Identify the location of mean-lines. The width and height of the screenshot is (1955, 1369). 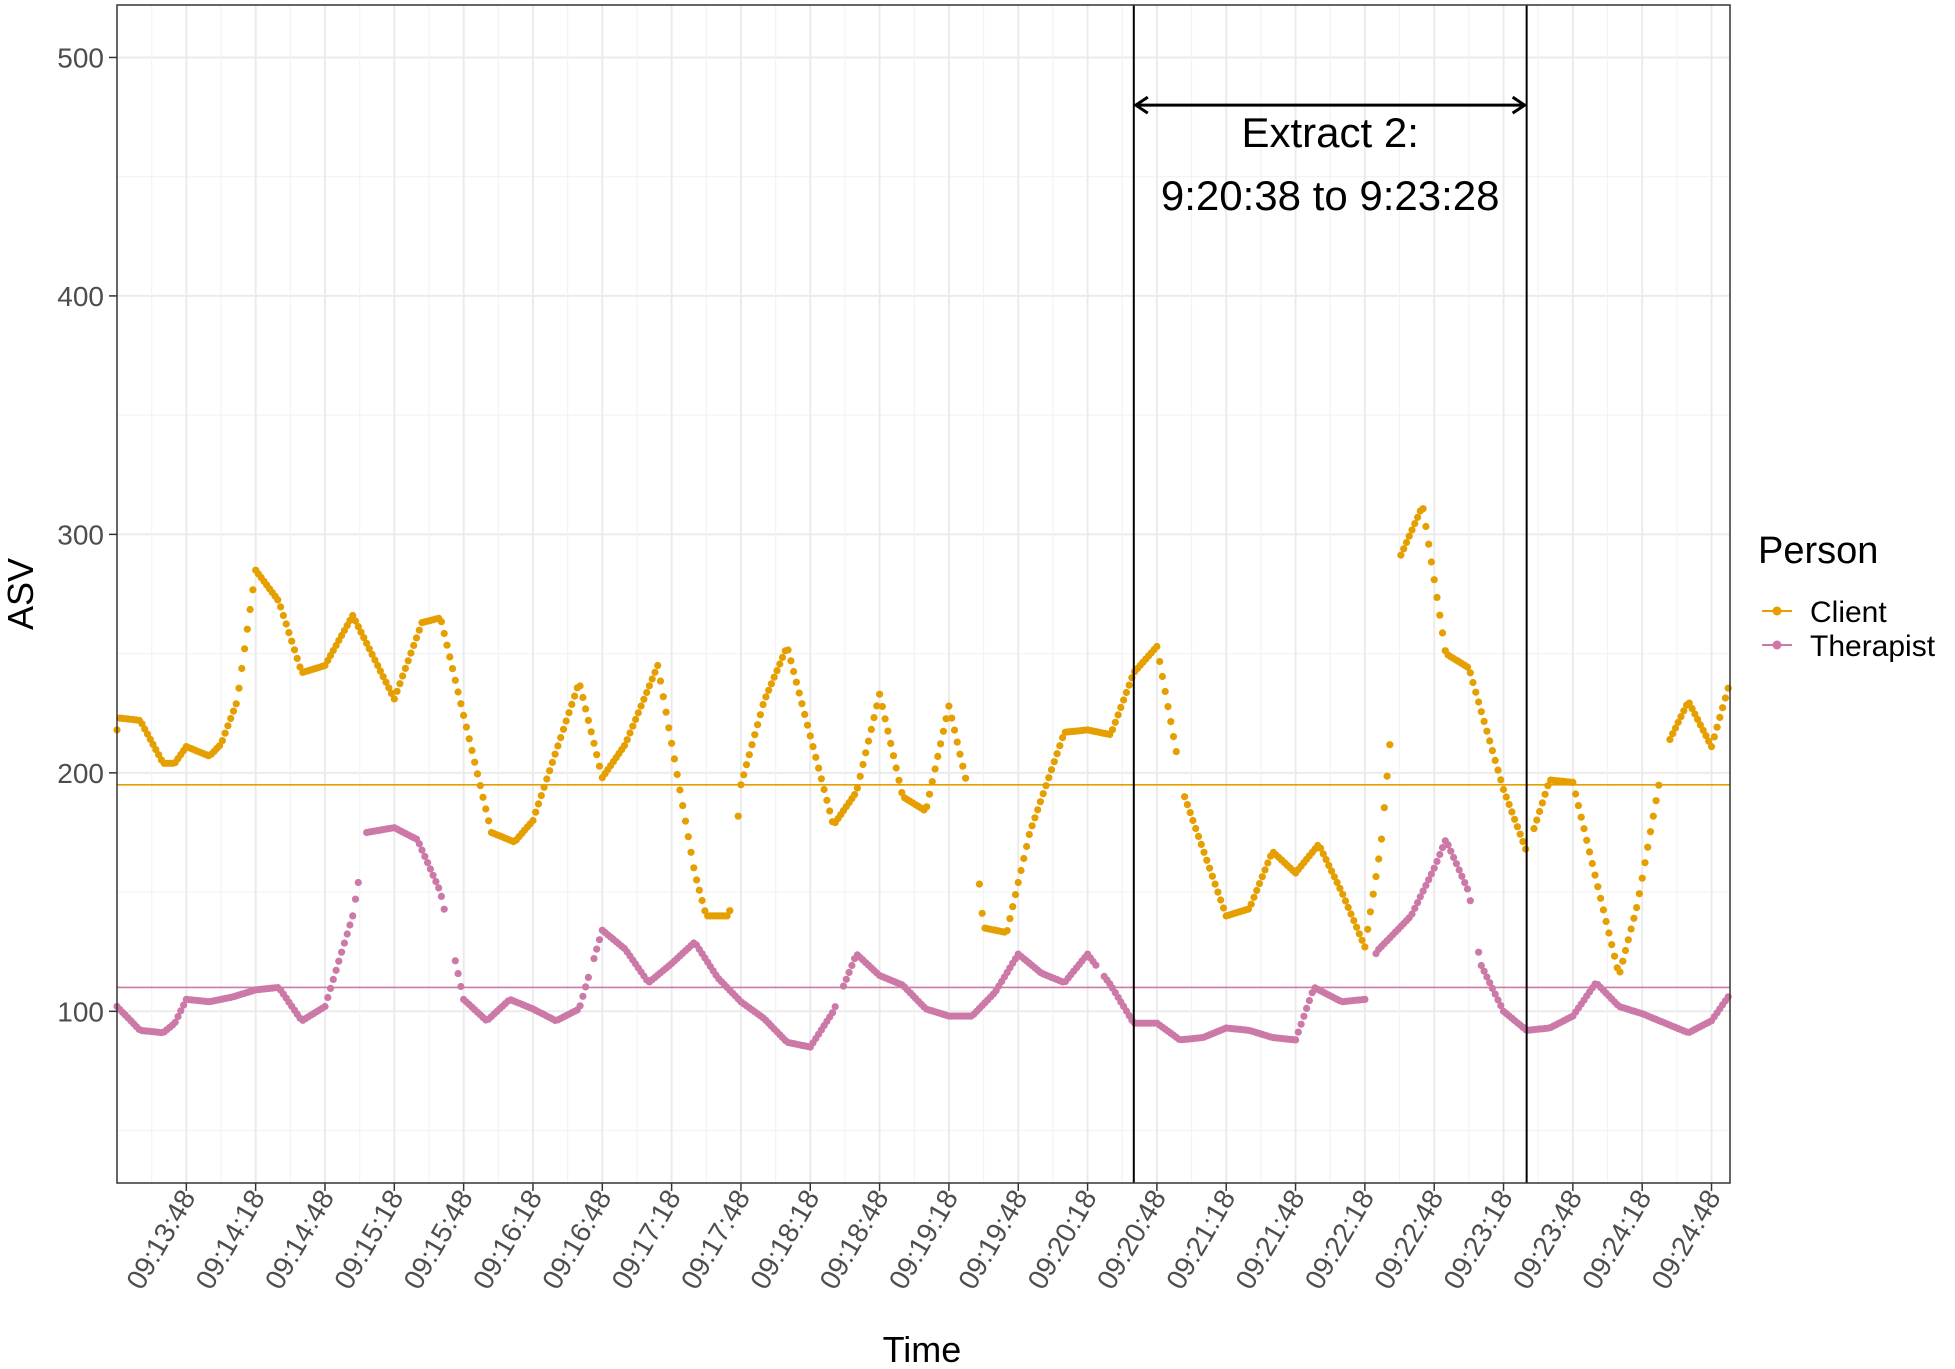
(923, 886).